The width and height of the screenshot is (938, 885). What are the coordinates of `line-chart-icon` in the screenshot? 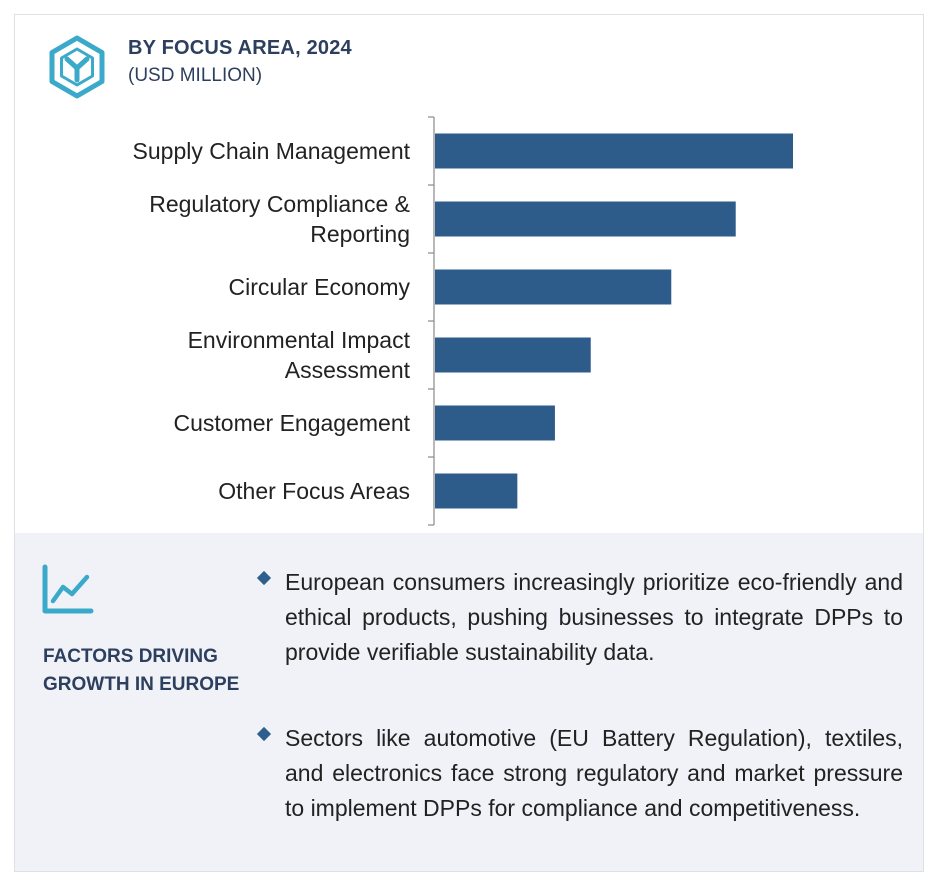 It's located at (68, 589).